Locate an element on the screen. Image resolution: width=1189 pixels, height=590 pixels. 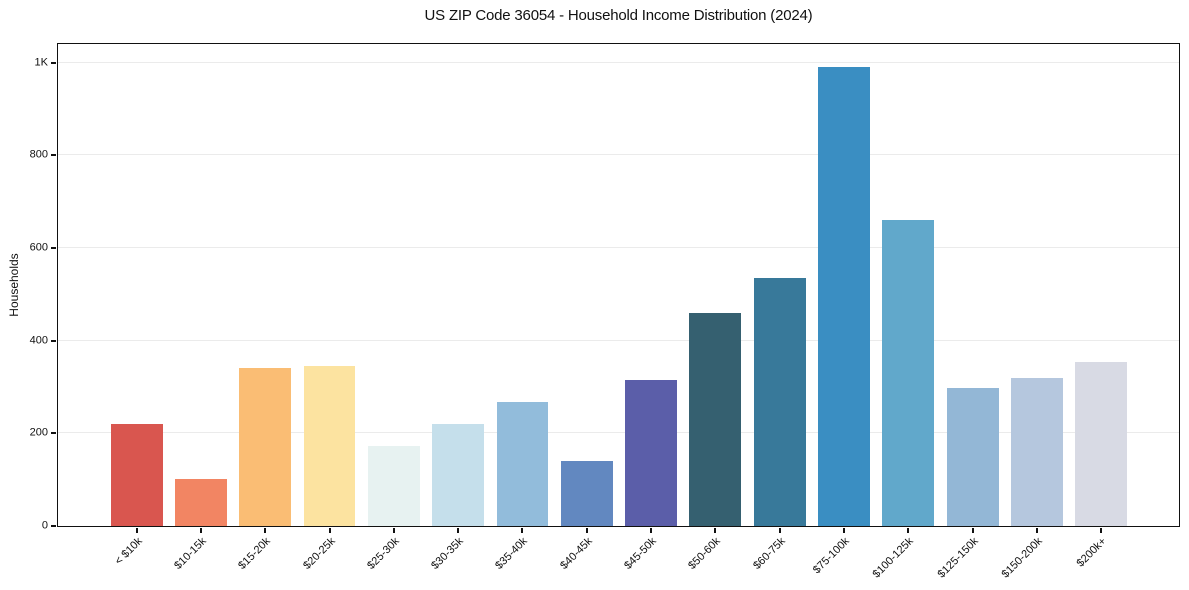
x-tick-label: $50-60k is located at coordinates (705, 553).